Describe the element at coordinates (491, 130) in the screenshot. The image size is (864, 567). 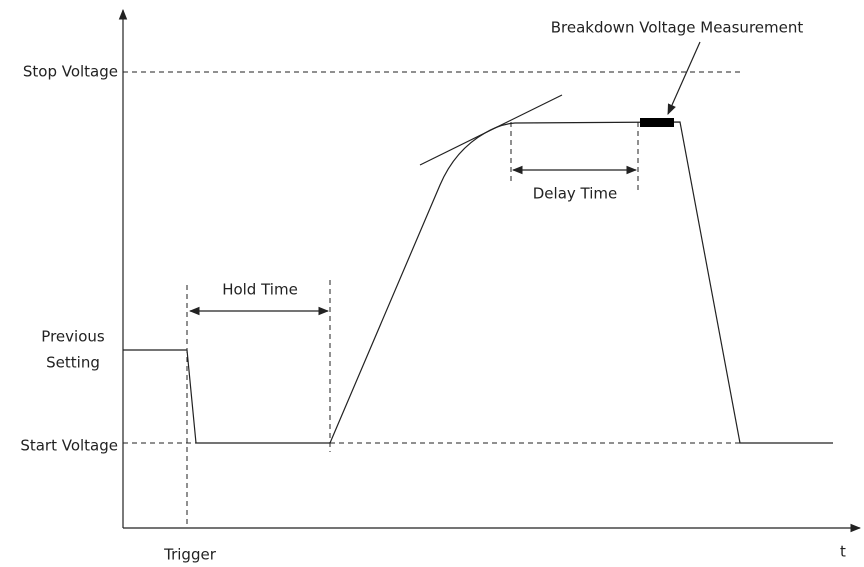
I see `tangent-line` at that location.